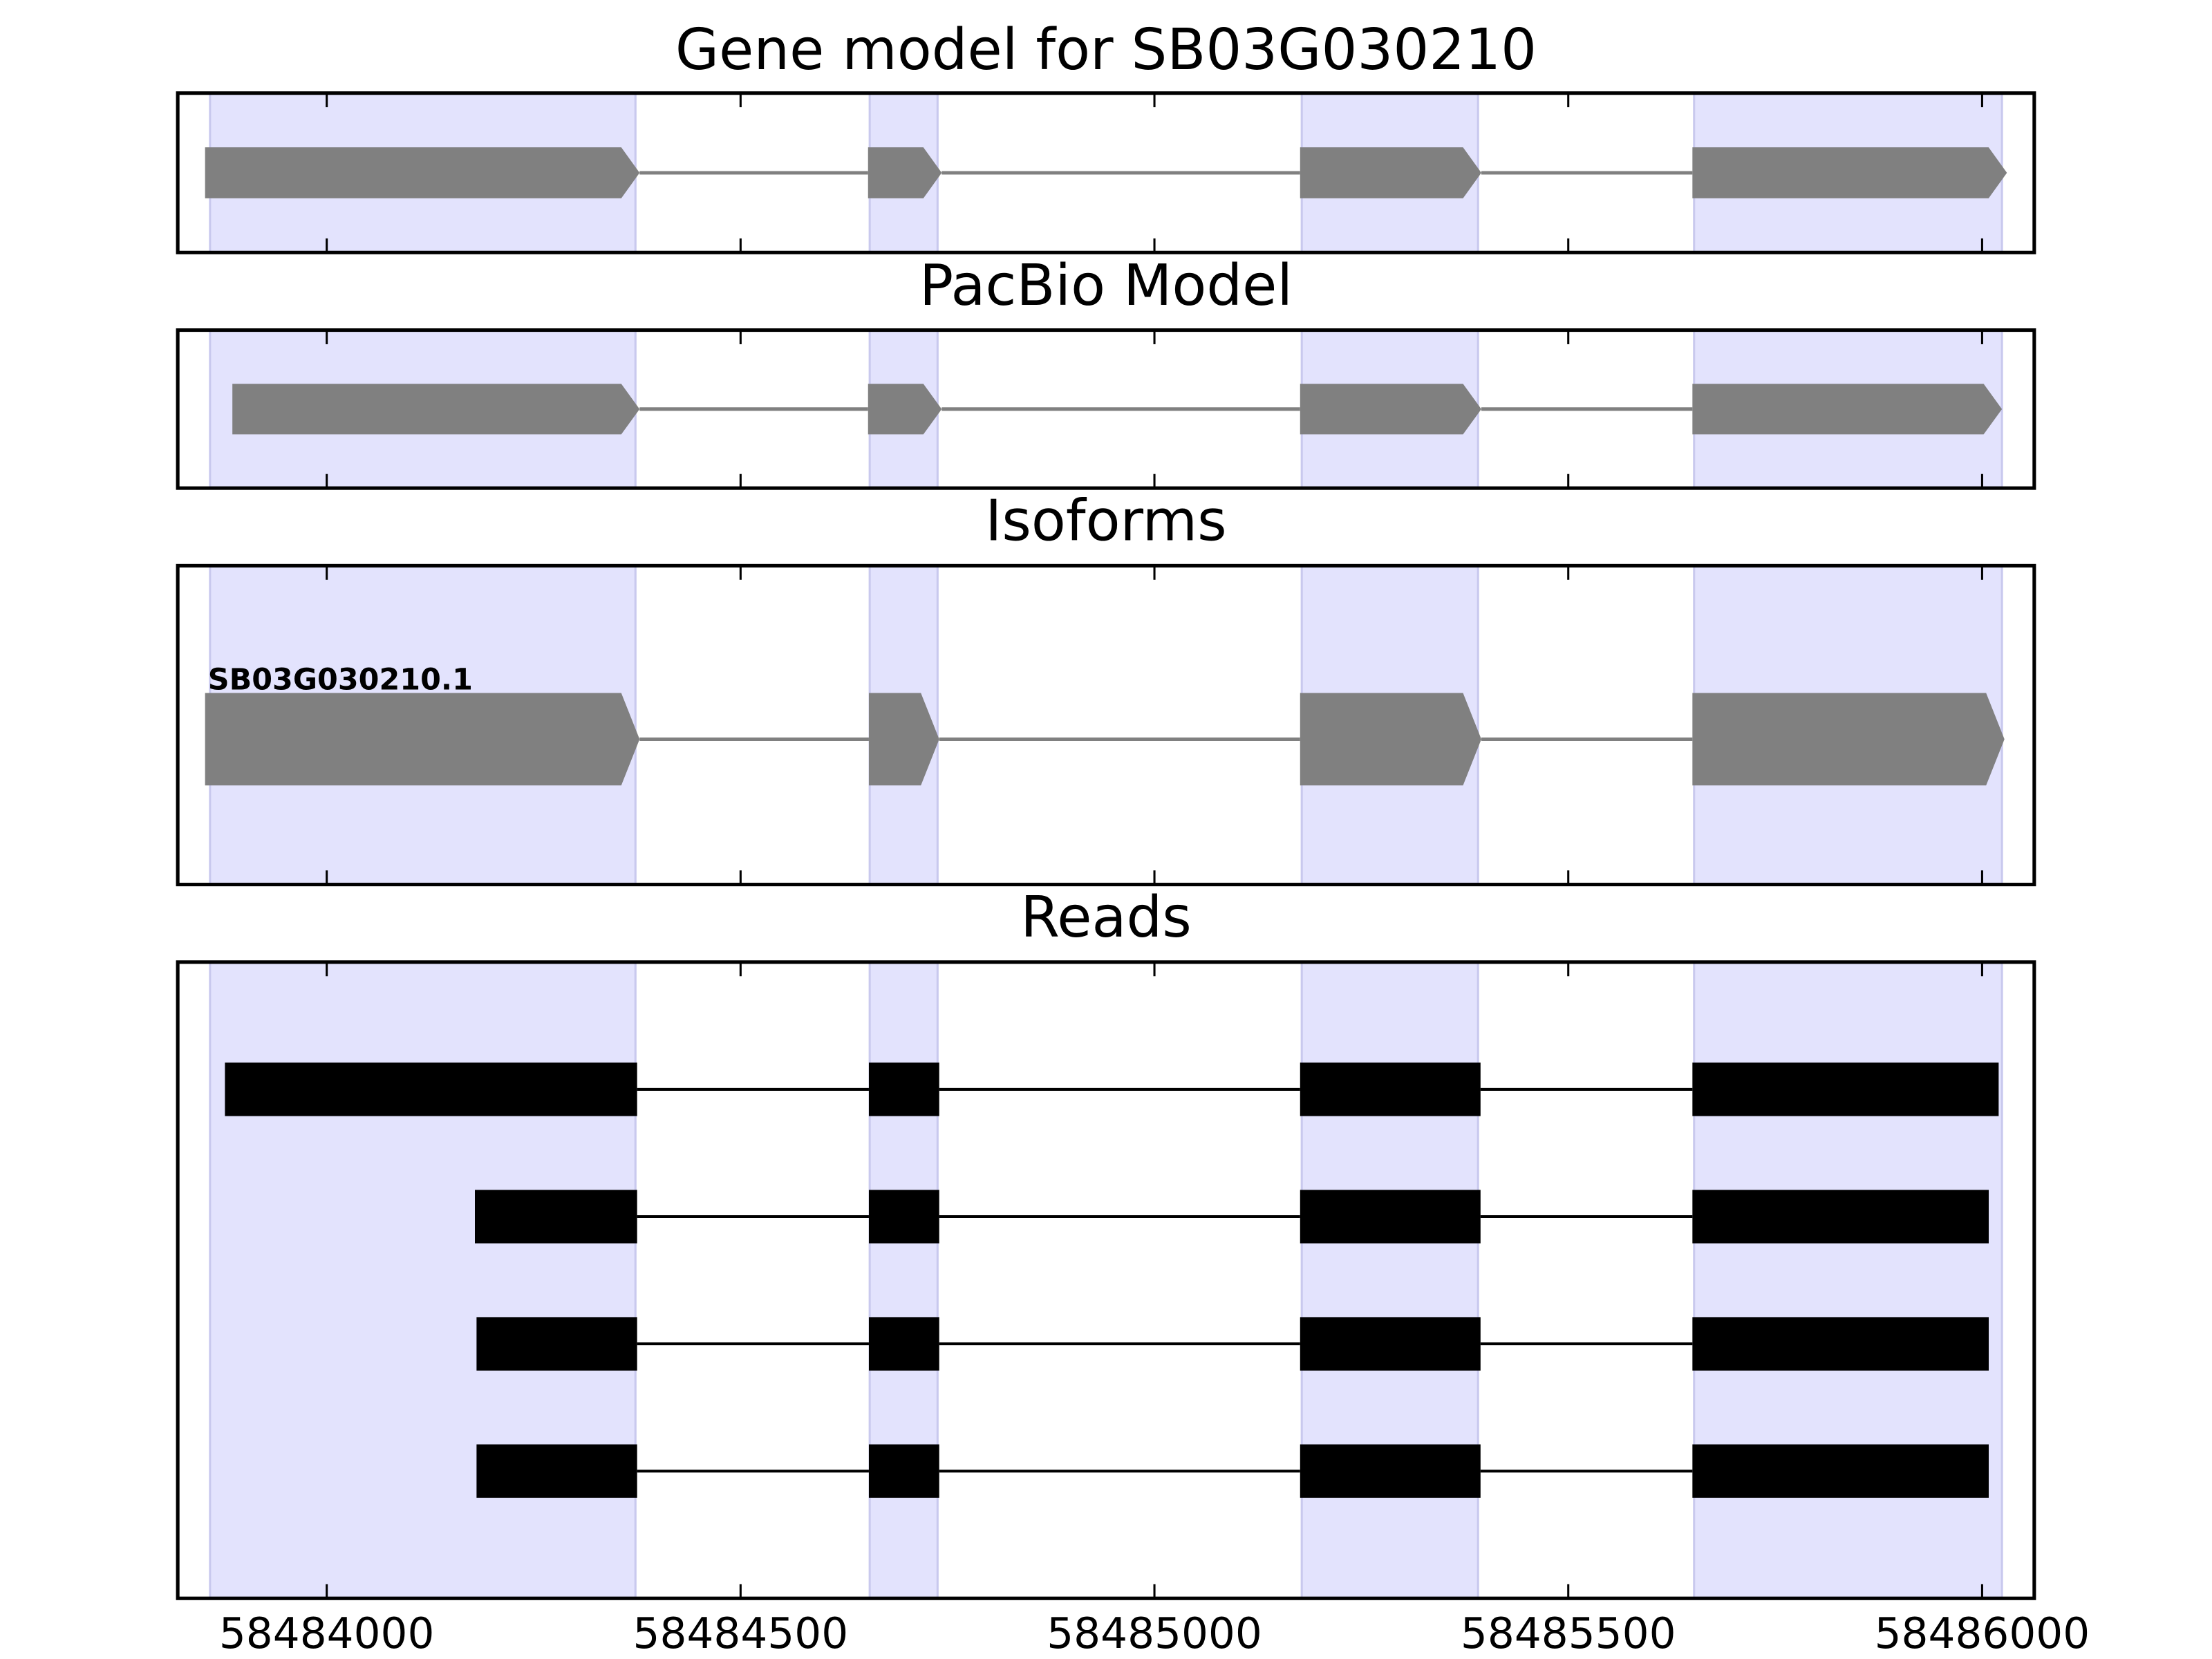  What do you see at coordinates (340, 680) in the screenshot?
I see `isoform-label: SB03G030210.1` at bounding box center [340, 680].